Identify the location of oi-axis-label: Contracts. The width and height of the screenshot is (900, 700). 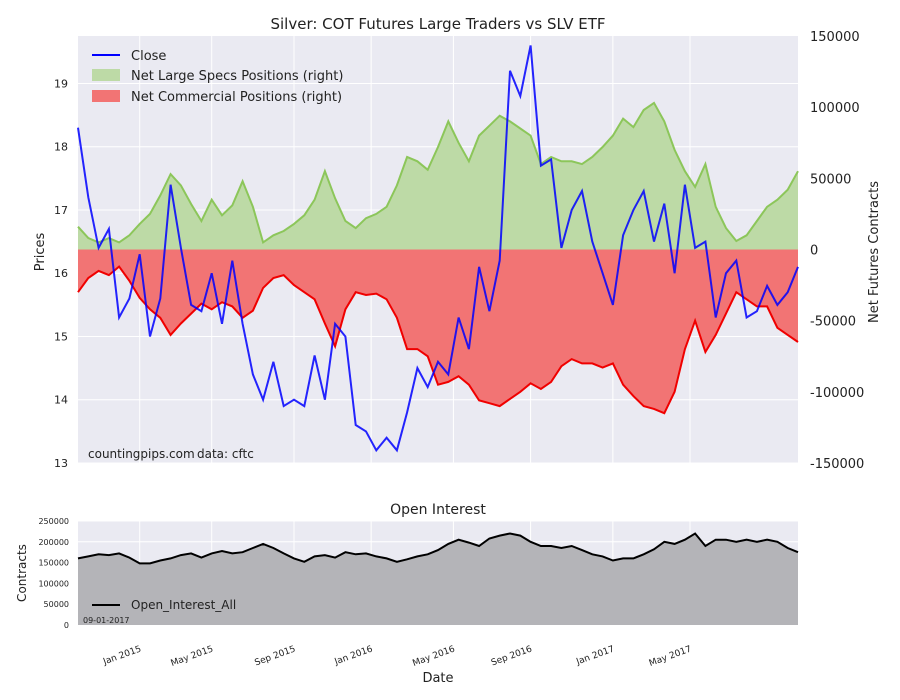
(22, 573).